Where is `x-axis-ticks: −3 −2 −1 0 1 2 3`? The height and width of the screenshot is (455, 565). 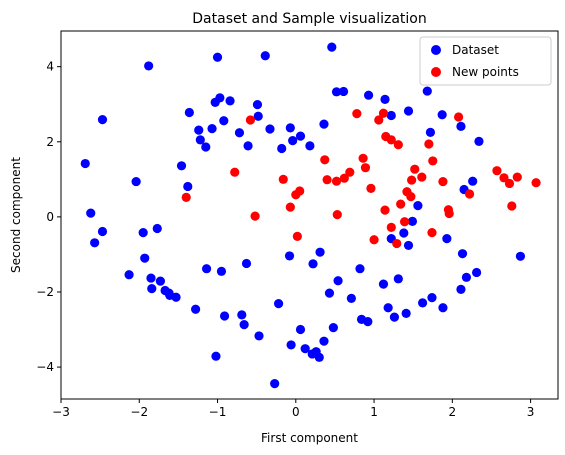
x-axis-ticks: −3 −2 −1 0 1 2 3 is located at coordinates (293, 409).